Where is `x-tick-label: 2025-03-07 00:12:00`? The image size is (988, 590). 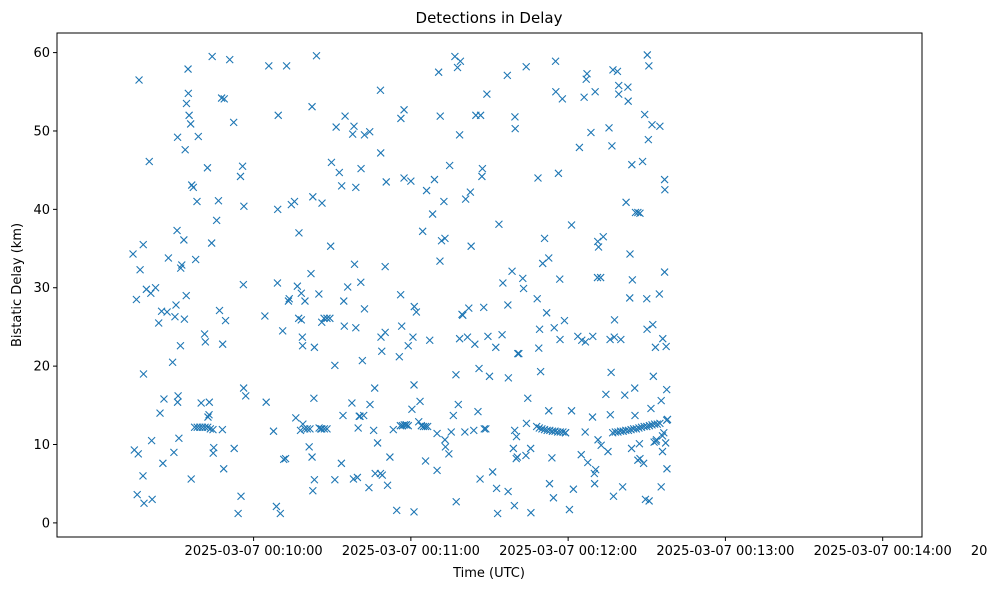
x-tick-label: 2025-03-07 00:12:00 is located at coordinates (568, 551).